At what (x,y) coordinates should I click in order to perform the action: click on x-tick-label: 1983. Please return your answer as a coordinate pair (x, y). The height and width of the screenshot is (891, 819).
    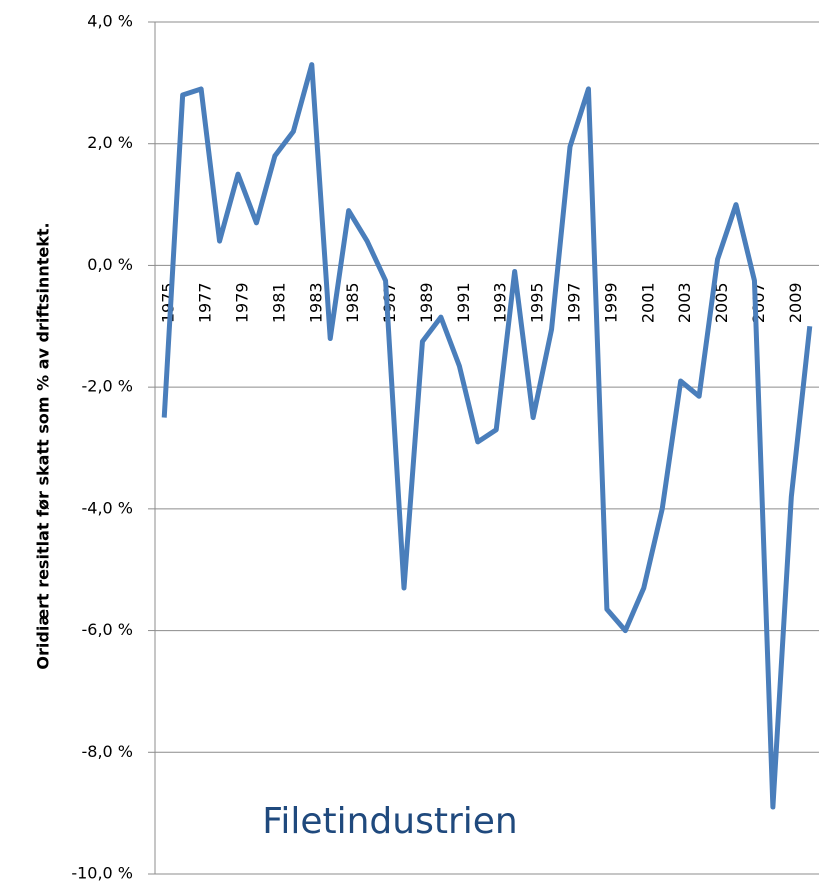
    Looking at the image, I should click on (315, 302).